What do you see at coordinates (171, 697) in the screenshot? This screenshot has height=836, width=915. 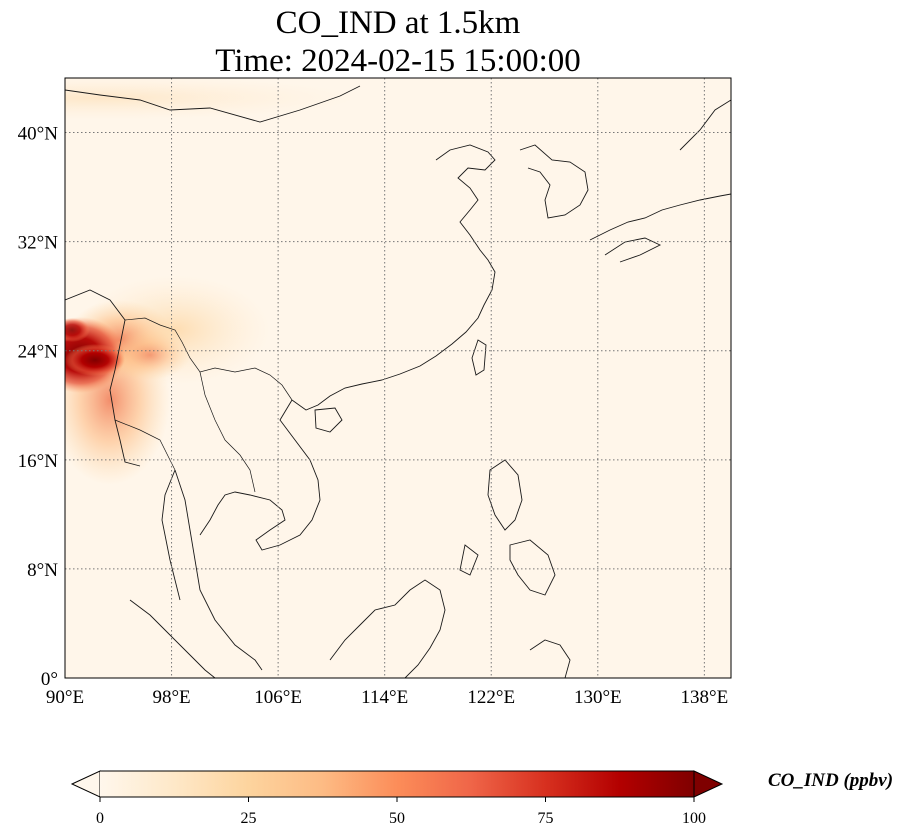 I see `lon-tick-label: 98°E` at bounding box center [171, 697].